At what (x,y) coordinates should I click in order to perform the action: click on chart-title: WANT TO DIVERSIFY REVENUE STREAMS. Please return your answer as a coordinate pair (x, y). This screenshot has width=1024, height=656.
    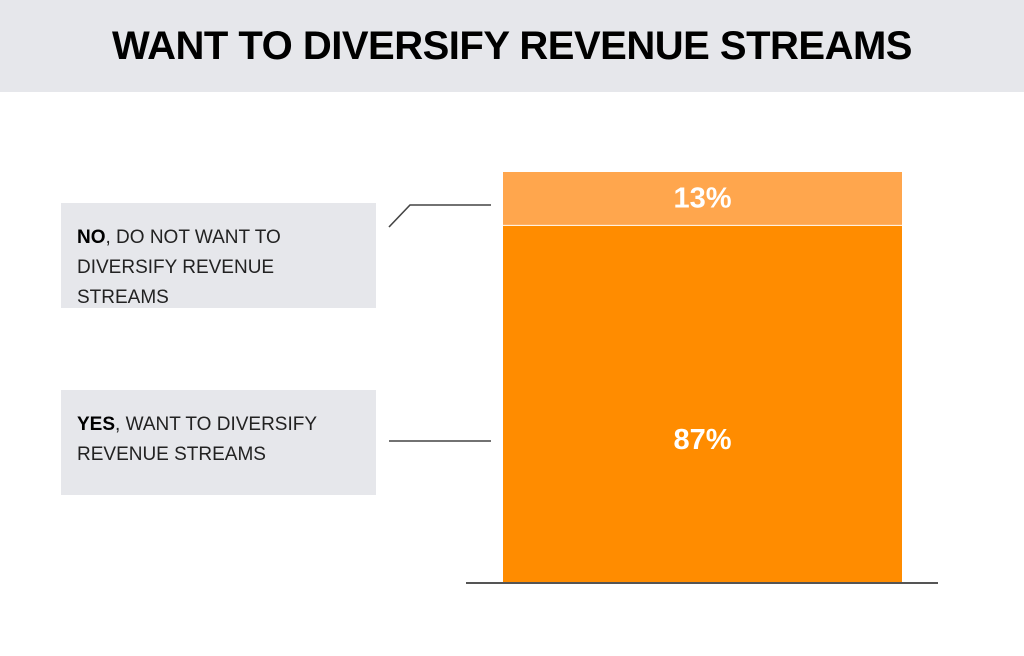
    Looking at the image, I should click on (512, 45).